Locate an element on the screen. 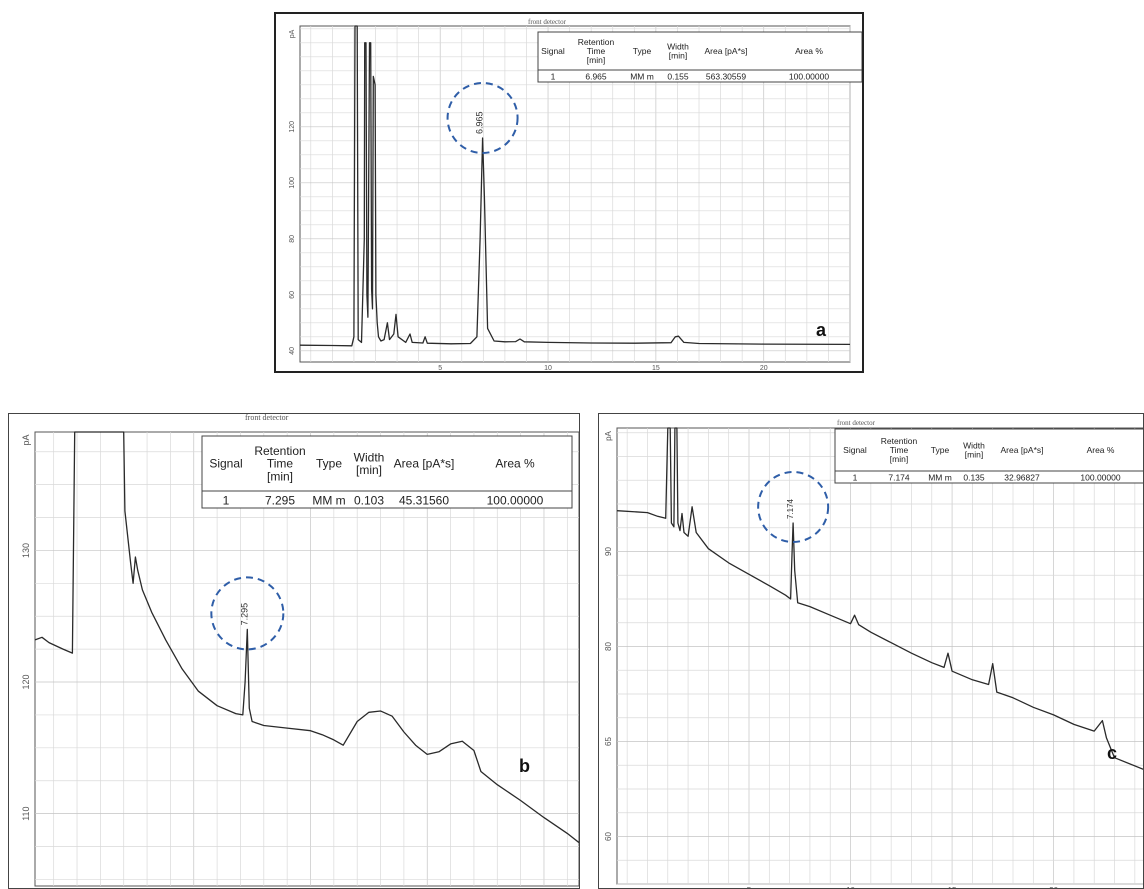 The height and width of the screenshot is (889, 1144). panel-letter: a is located at coordinates (821, 330).